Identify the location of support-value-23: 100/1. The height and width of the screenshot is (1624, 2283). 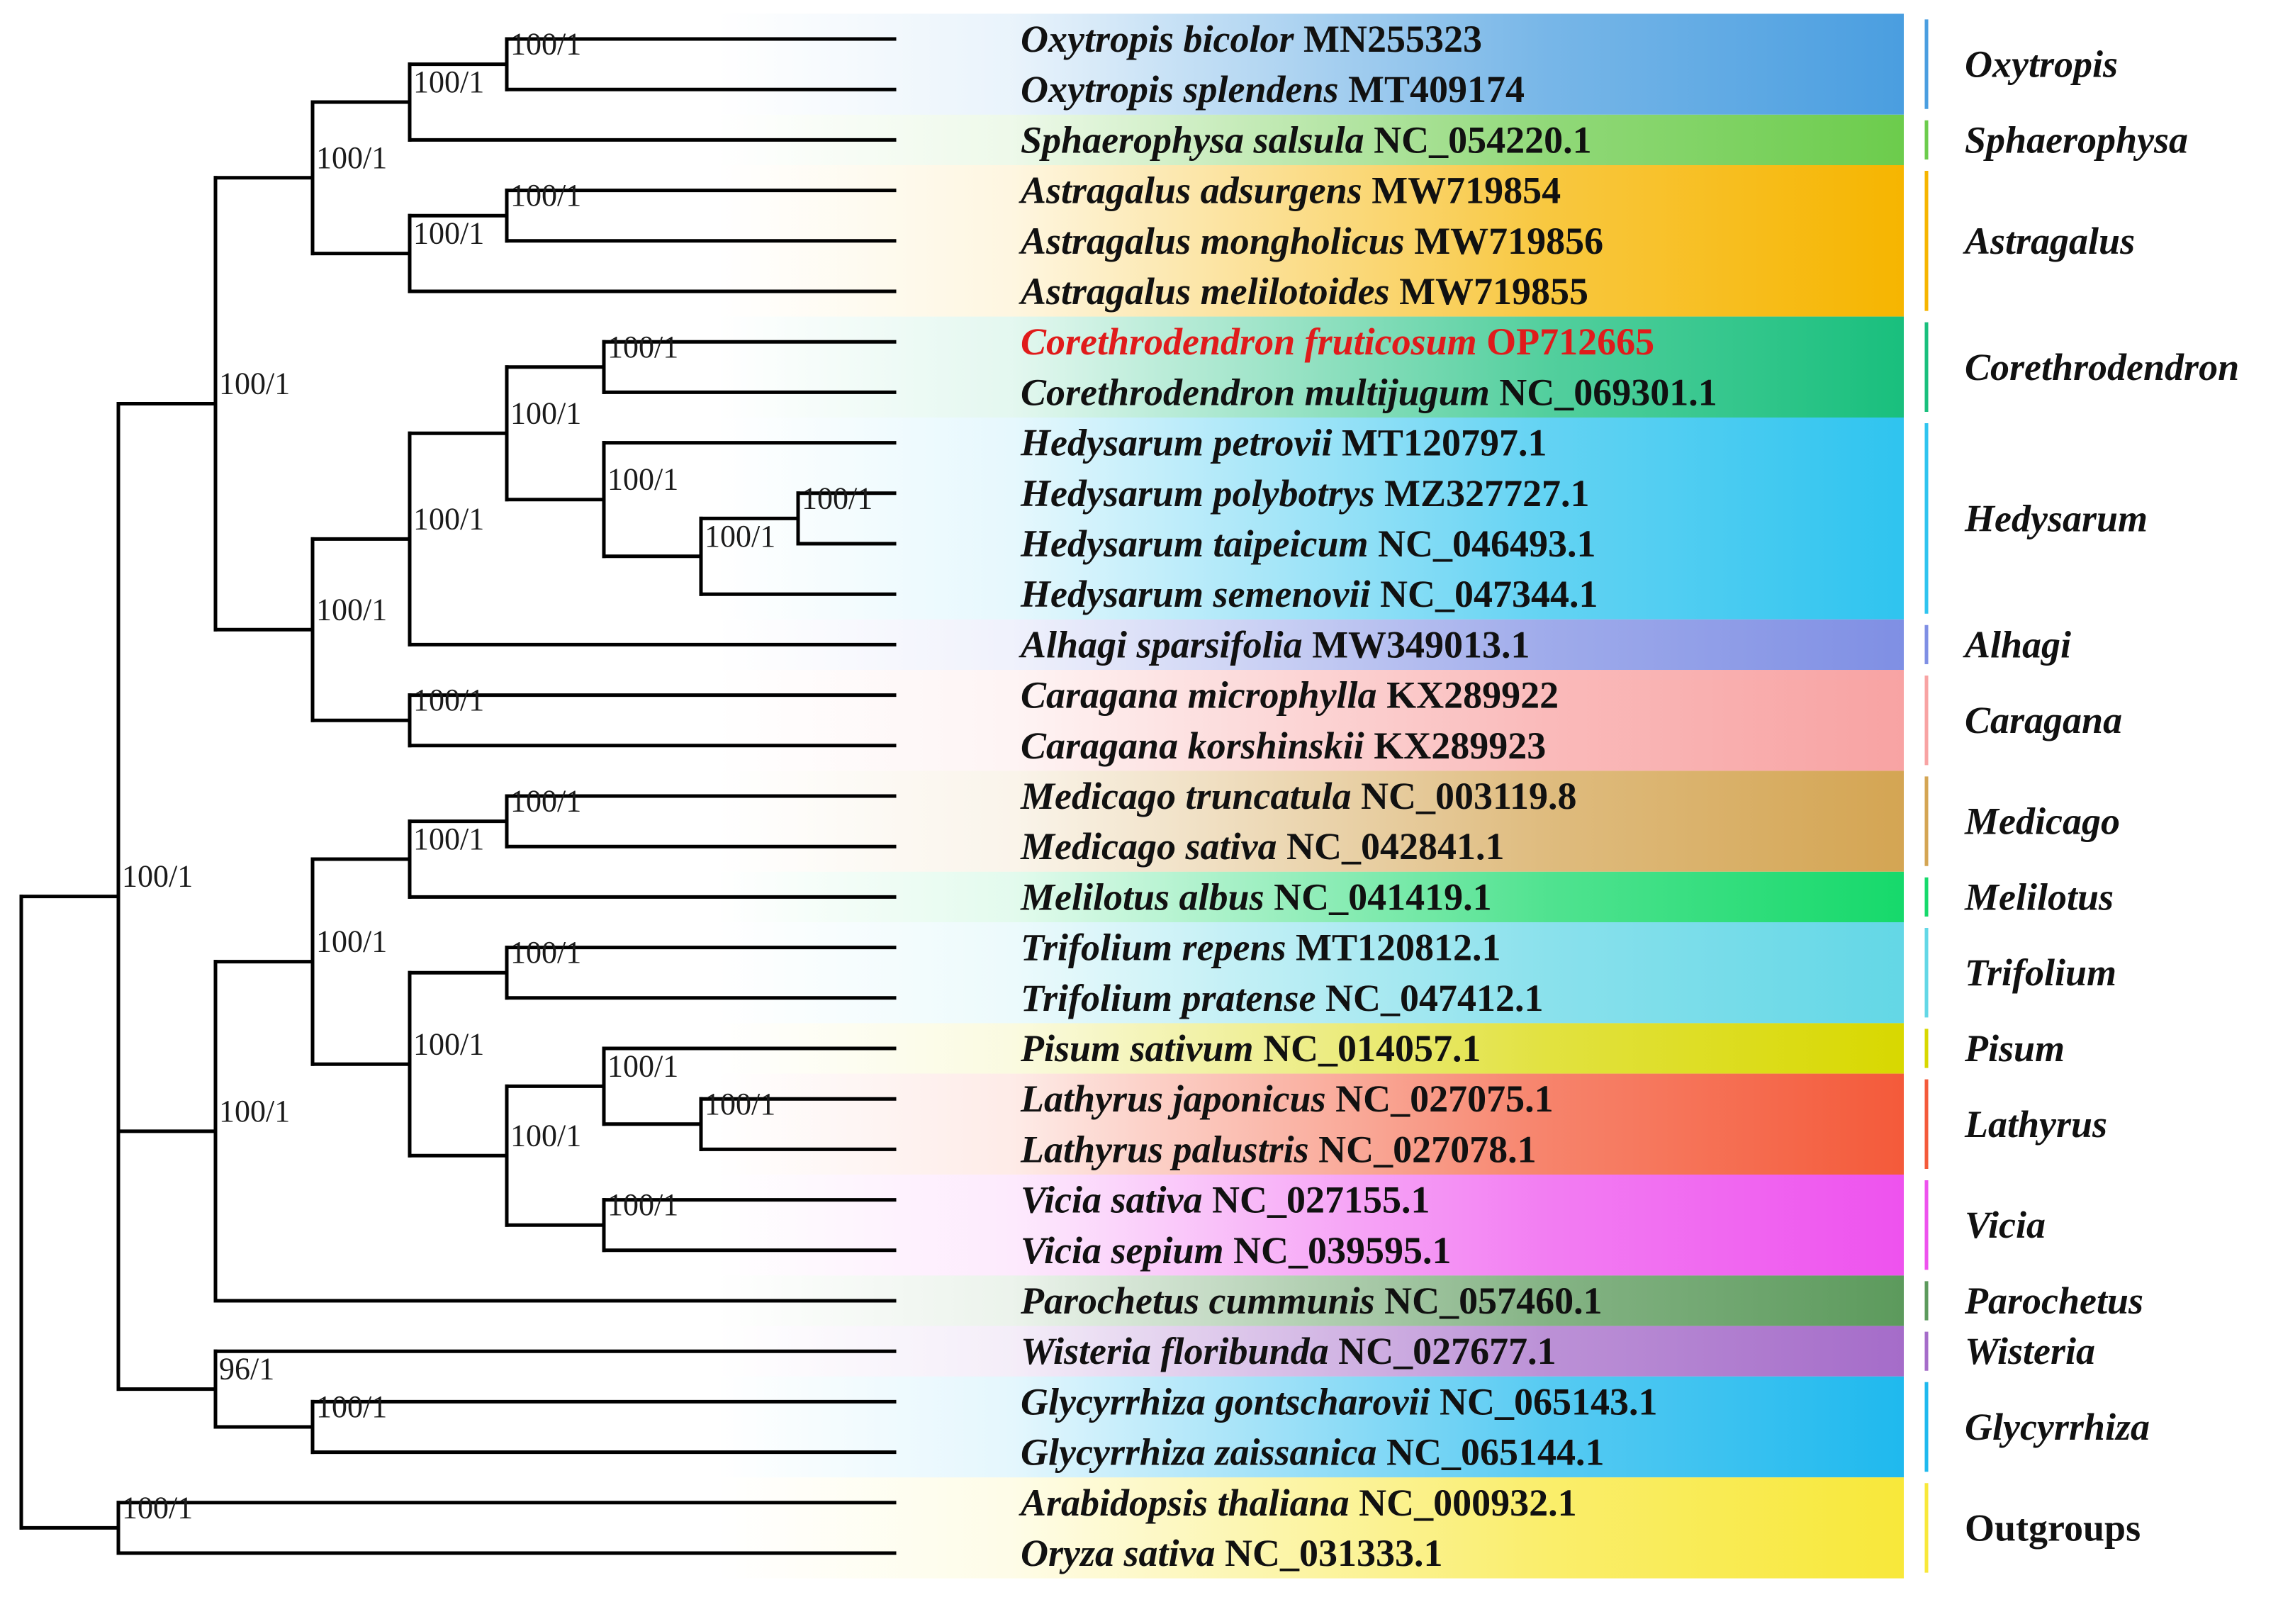
(254, 1111).